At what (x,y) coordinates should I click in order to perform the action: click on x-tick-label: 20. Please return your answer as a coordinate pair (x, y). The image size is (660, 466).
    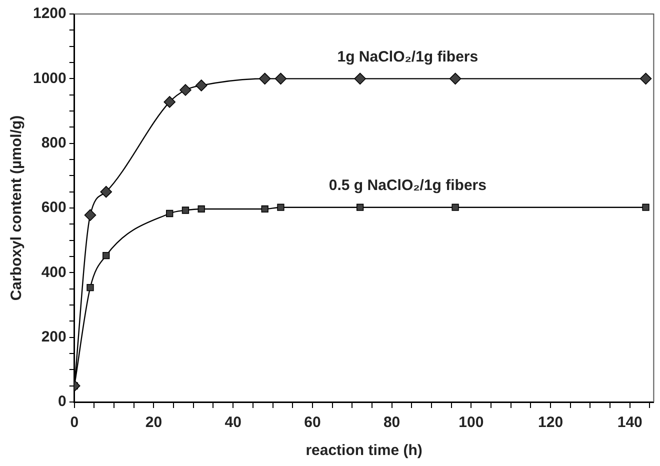
    Looking at the image, I should click on (153, 423).